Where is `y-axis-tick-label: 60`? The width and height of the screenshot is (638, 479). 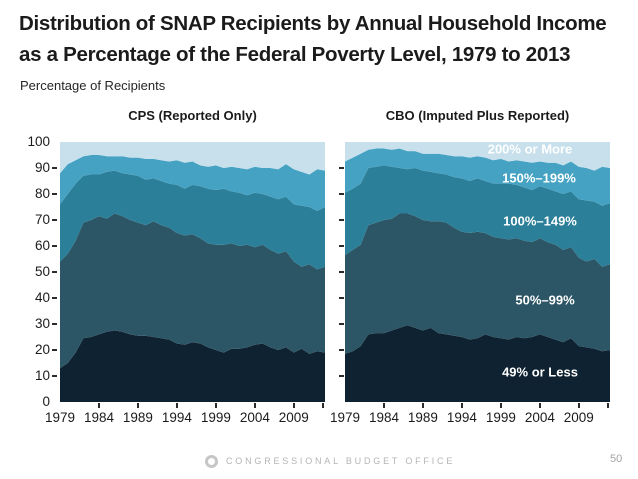 y-axis-tick-label: 60 is located at coordinates (42, 245).